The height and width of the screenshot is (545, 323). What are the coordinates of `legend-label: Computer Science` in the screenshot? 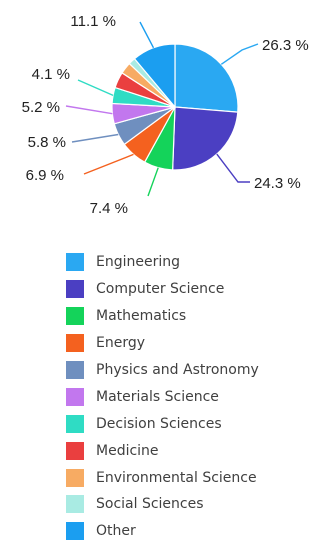 It's located at (160, 289).